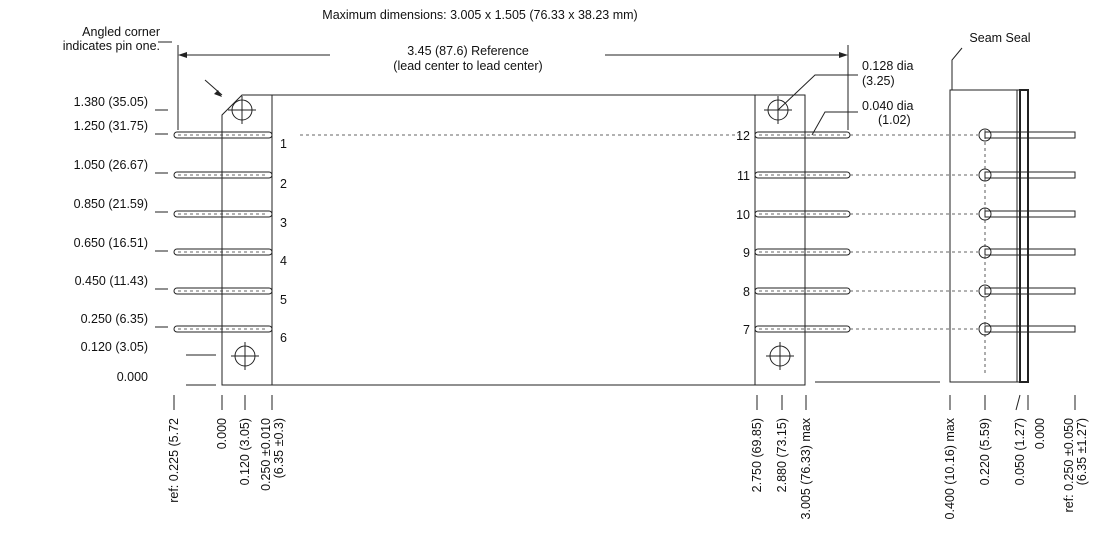 This screenshot has height=554, width=1097. Describe the element at coordinates (1069, 465) in the screenshot. I see `dimension-label: ref: 0.250 ±0.050` at that location.